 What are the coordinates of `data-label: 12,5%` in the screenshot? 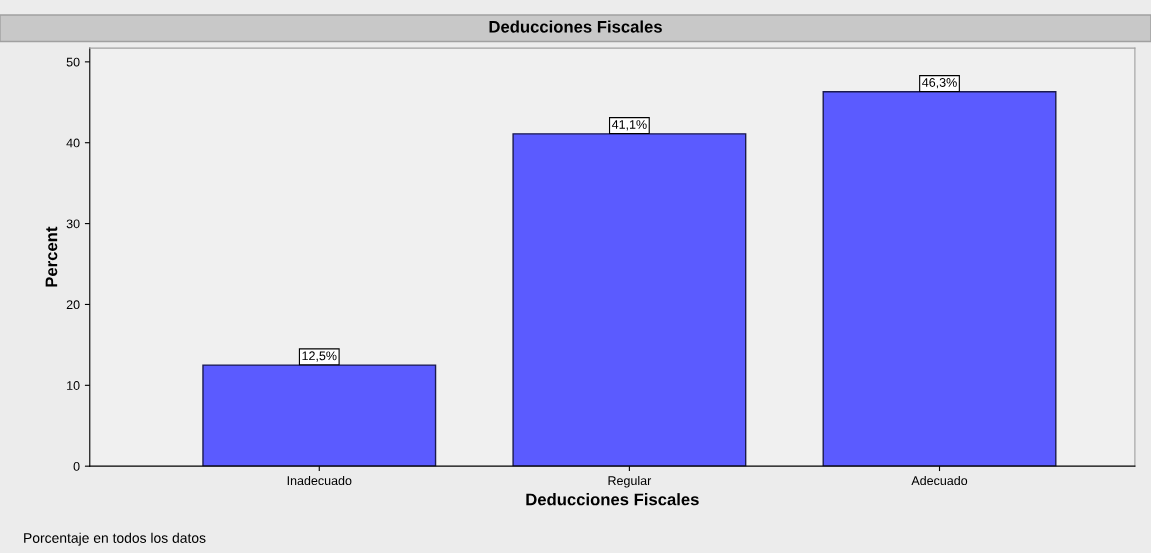 It's located at (319, 356).